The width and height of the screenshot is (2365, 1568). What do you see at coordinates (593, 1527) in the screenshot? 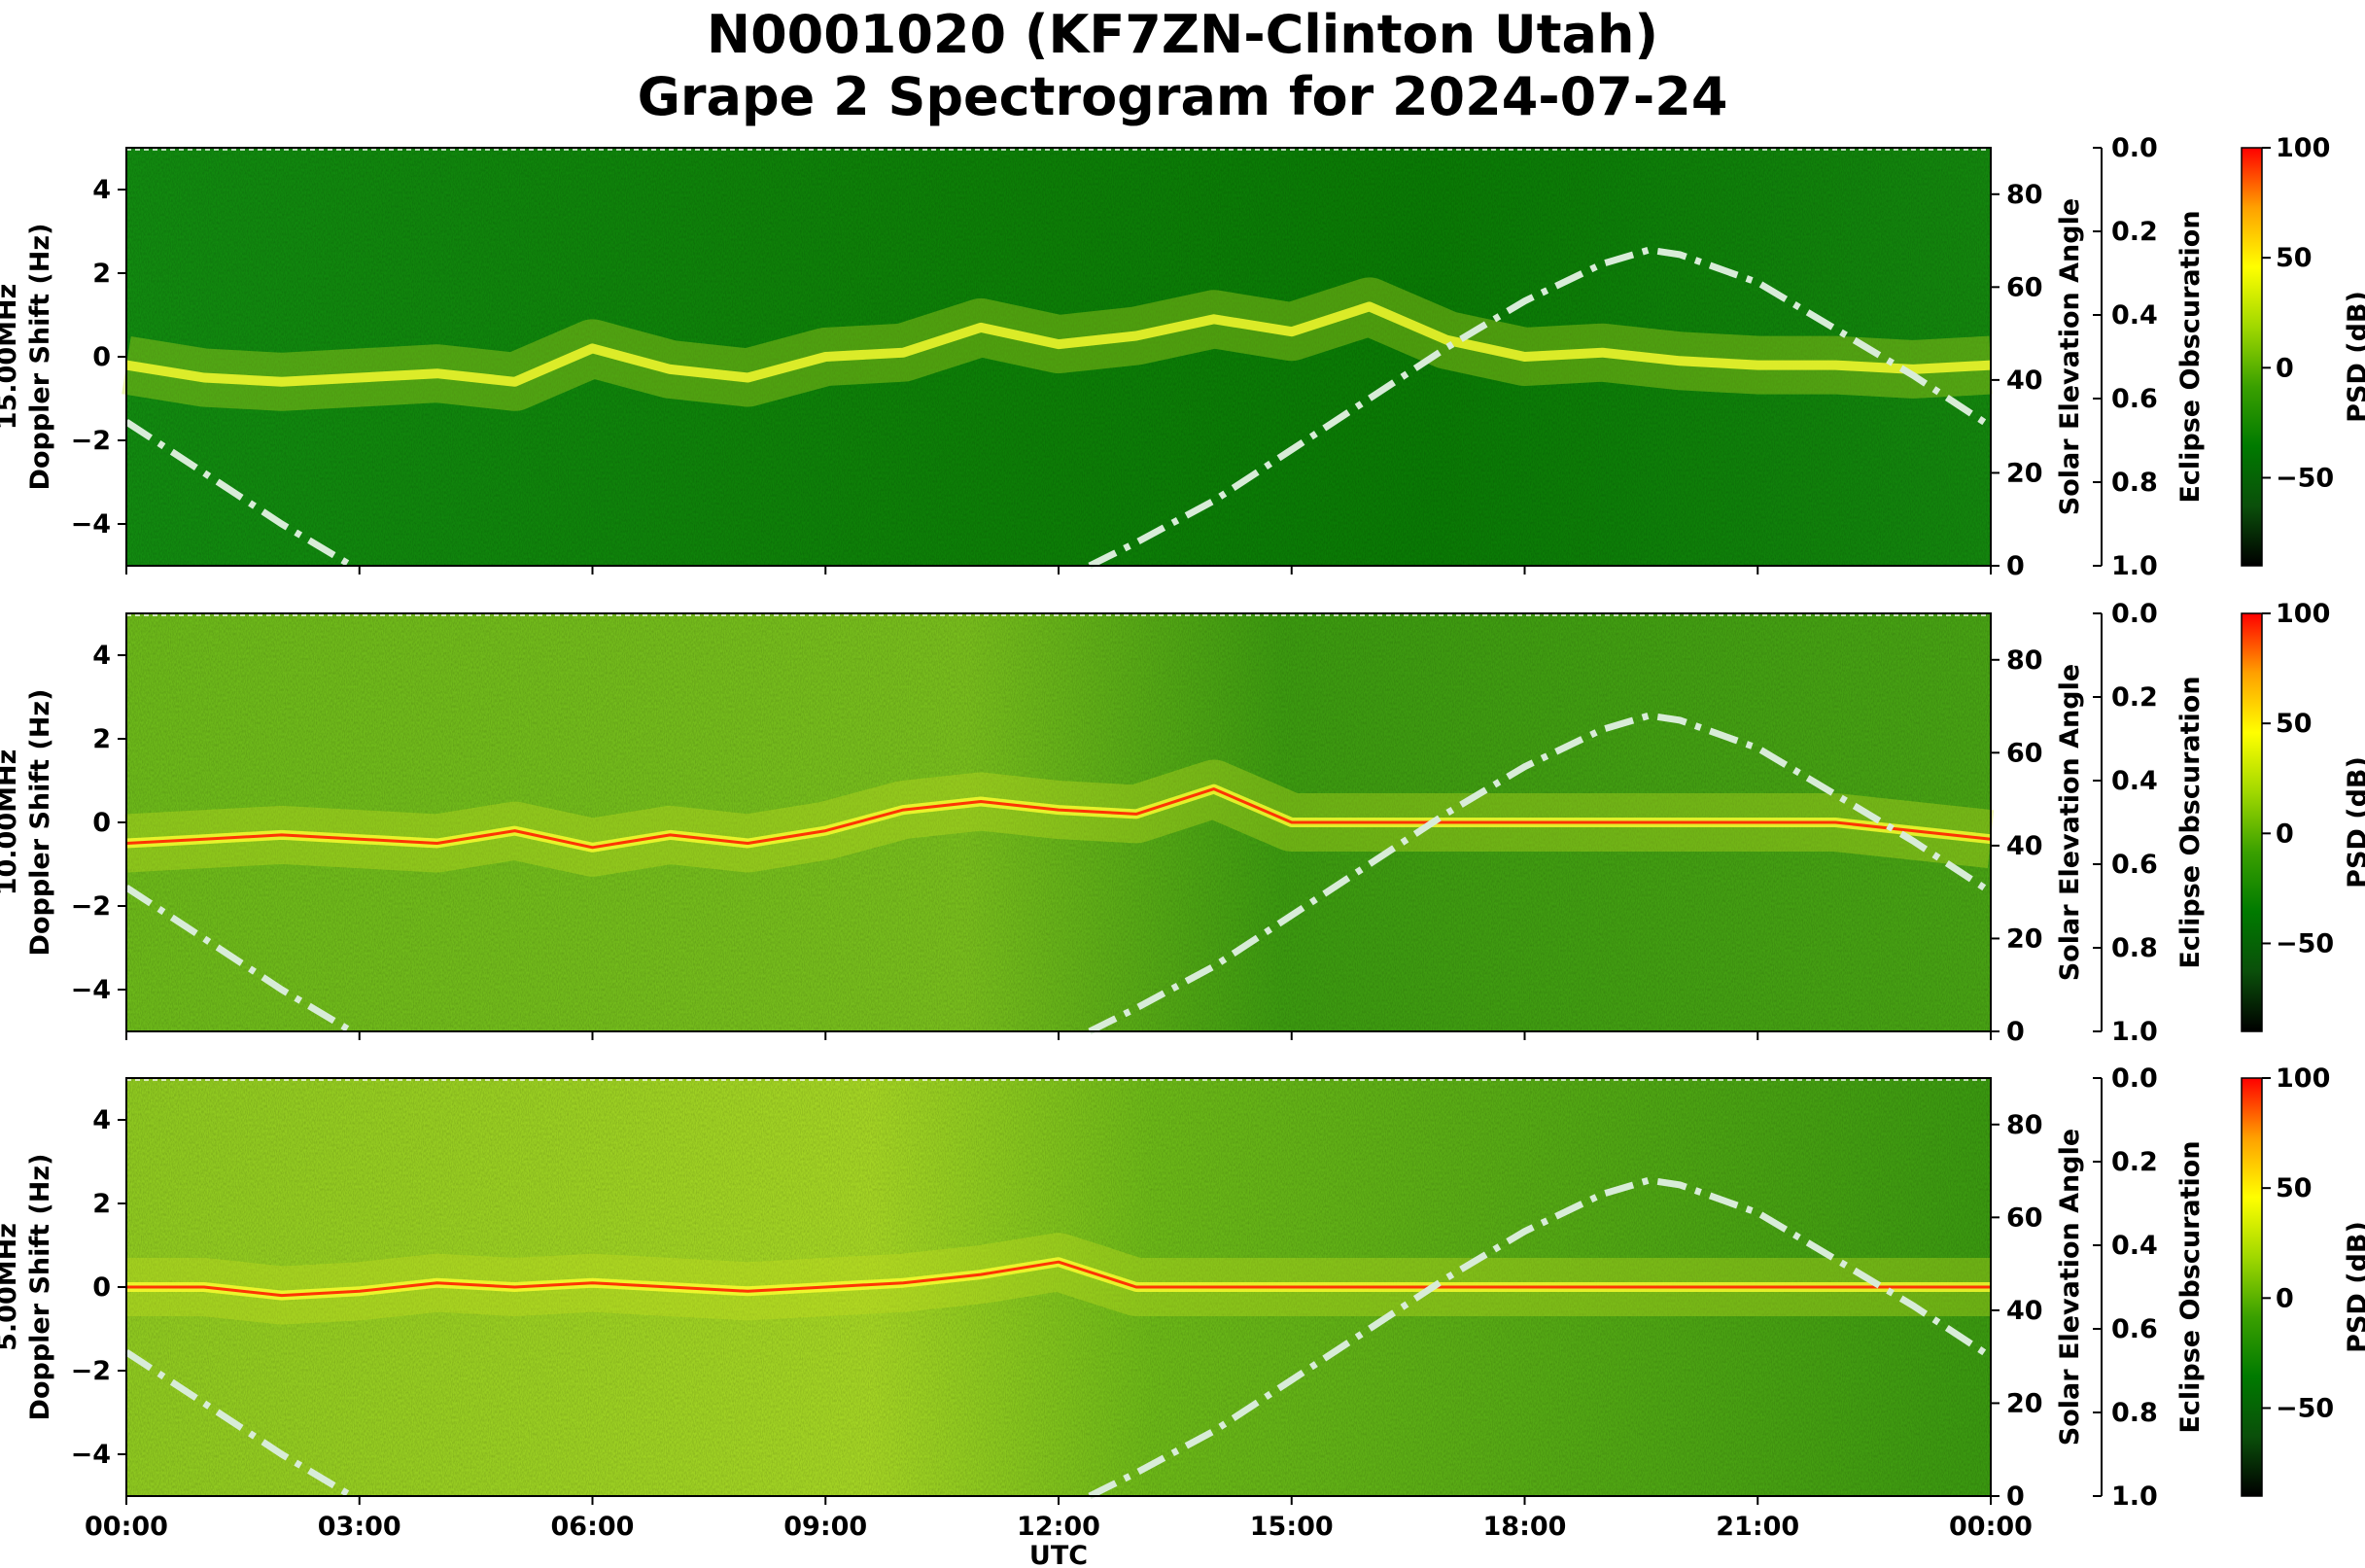
I see `x-tick-label: 06:00` at bounding box center [593, 1527].